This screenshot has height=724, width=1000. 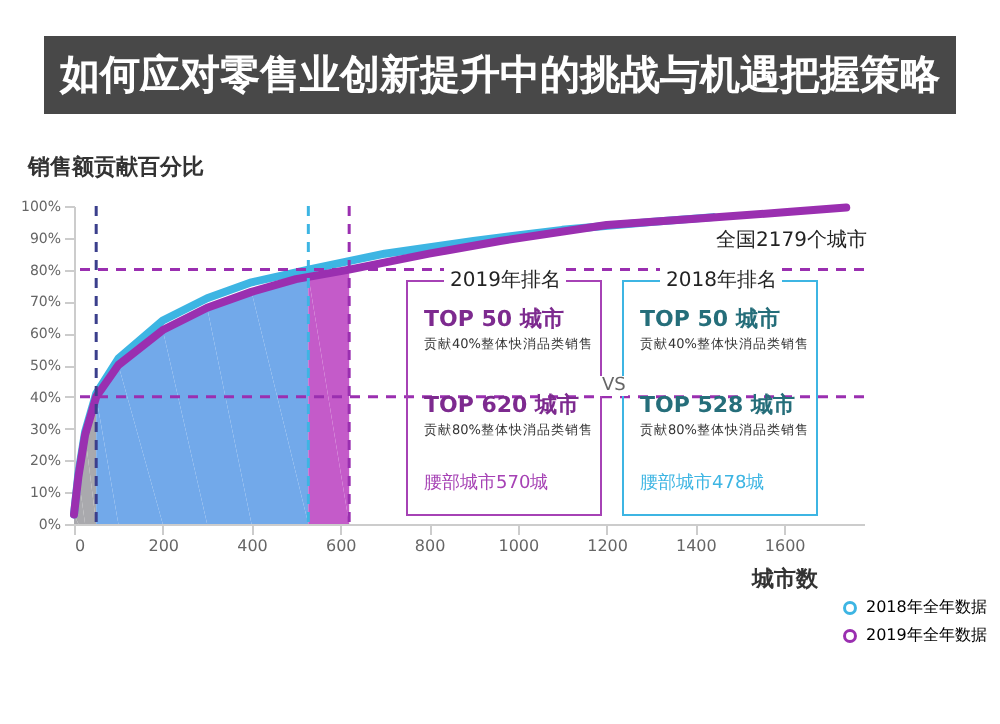 What do you see at coordinates (718, 405) in the screenshot?
I see `annotation: TOP 528 城市` at bounding box center [718, 405].